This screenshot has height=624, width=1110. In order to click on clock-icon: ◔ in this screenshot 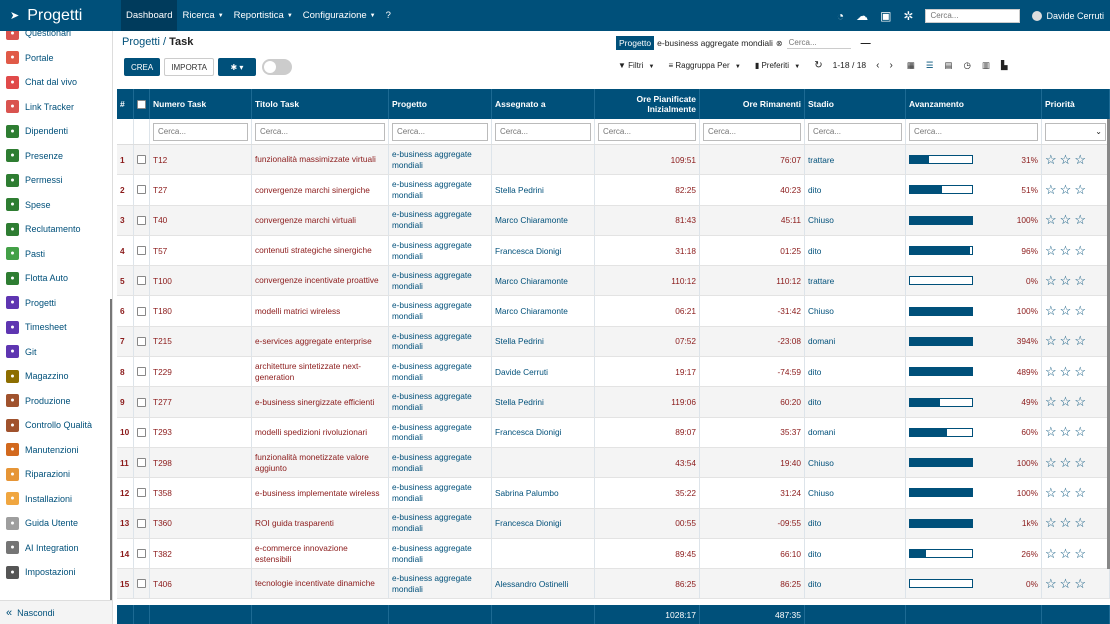, I will do `click(840, 15)`.